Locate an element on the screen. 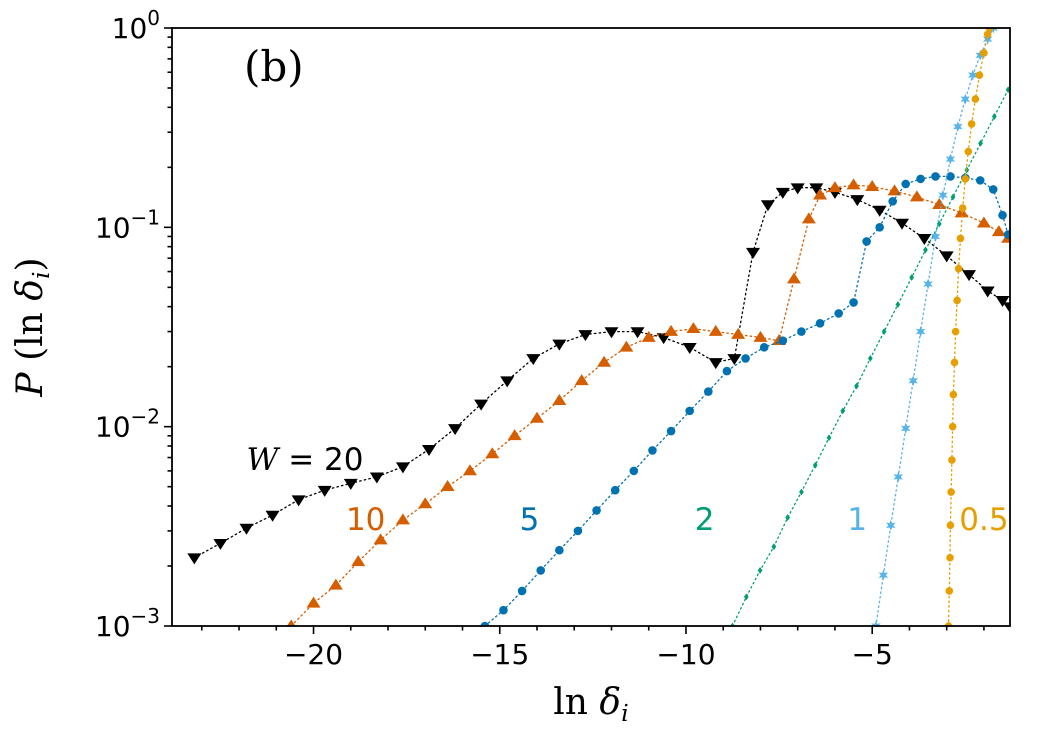 This screenshot has width=1046, height=732. label-w5: 5 is located at coordinates (530, 520).